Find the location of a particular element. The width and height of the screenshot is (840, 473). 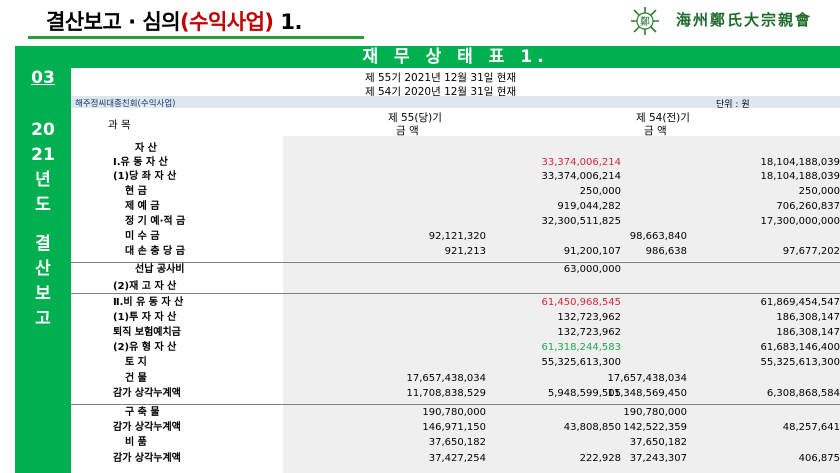

row-label: 자 산 is located at coordinates (146, 148).